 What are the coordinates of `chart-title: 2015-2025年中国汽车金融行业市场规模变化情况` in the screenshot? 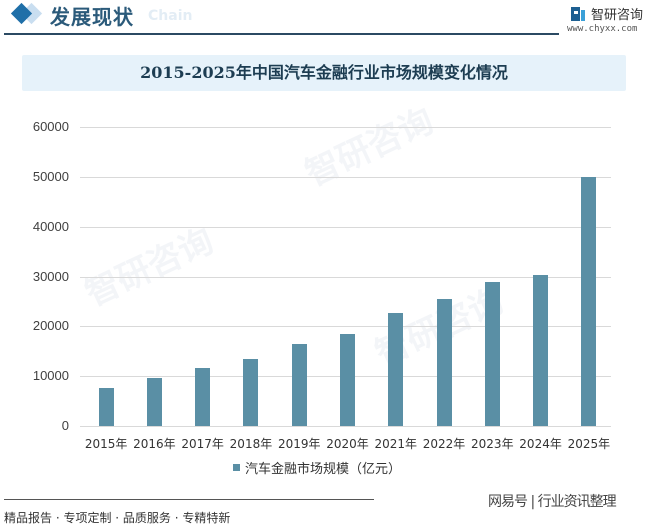 It's located at (324, 72).